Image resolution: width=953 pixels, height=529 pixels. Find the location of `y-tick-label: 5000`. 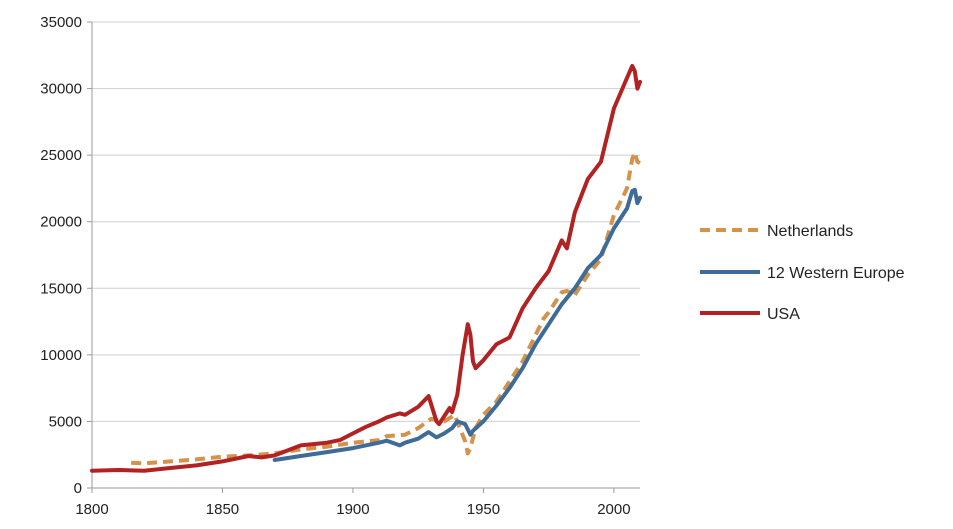

y-tick-label: 5000 is located at coordinates (65, 421).